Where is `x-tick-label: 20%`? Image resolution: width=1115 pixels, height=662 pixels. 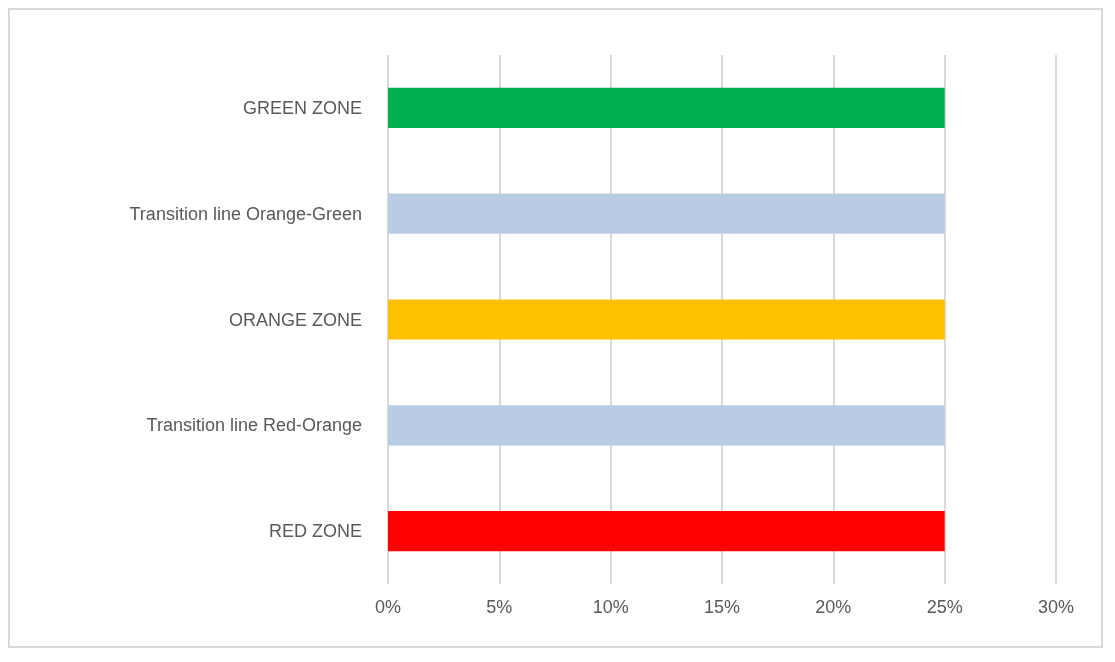
x-tick-label: 20% is located at coordinates (833, 607).